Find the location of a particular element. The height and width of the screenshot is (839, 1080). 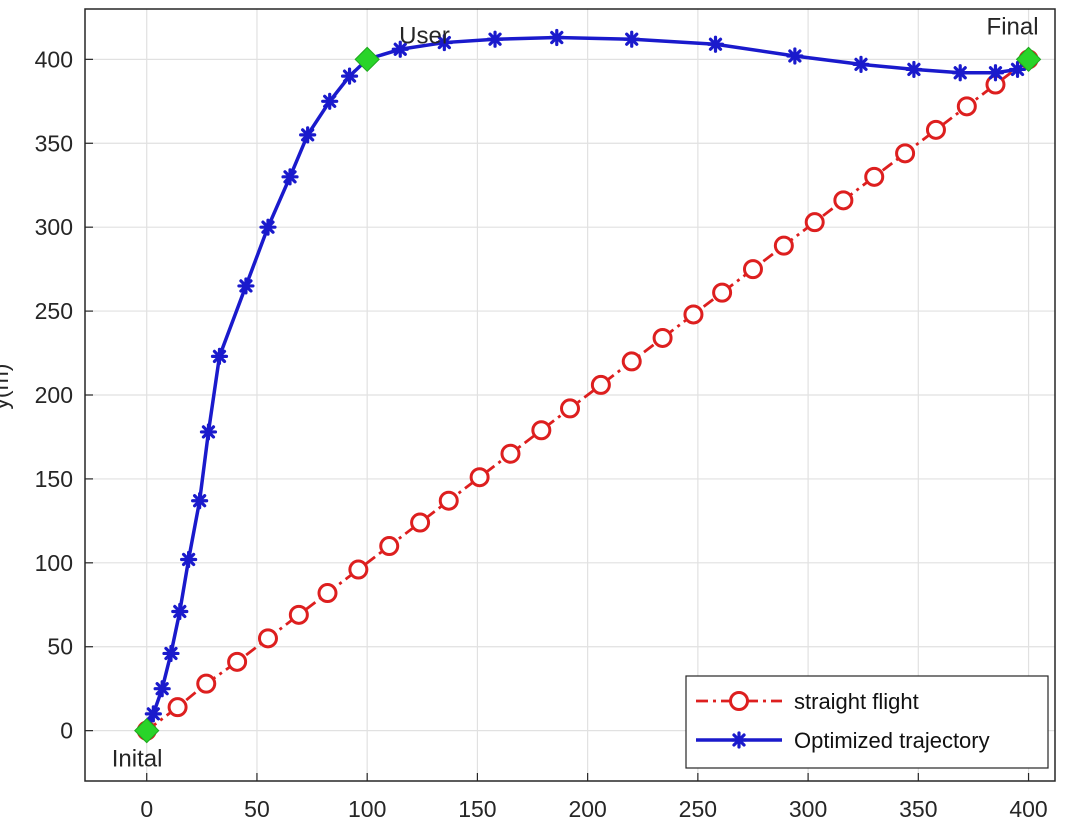

key-point-label: User is located at coordinates (424, 35).